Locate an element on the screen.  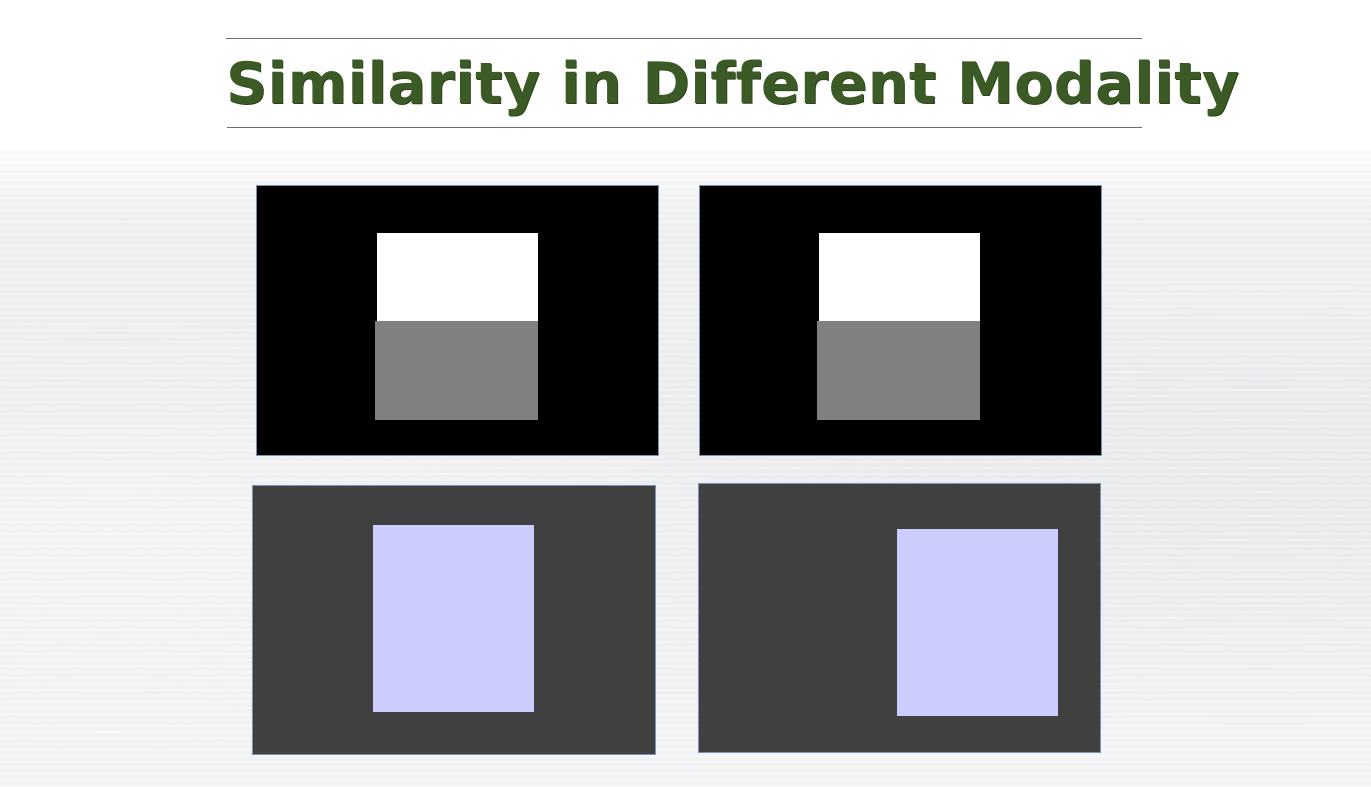
slide-title: Similarity in Different Modality is located at coordinates (733, 84).